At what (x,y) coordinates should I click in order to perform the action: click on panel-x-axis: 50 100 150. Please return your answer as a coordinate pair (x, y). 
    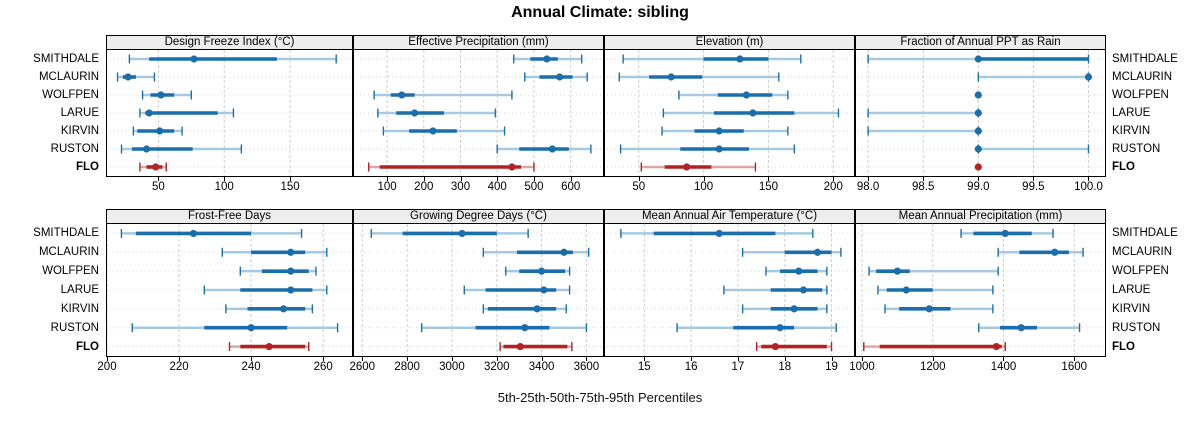
    Looking at the image, I should click on (229, 187).